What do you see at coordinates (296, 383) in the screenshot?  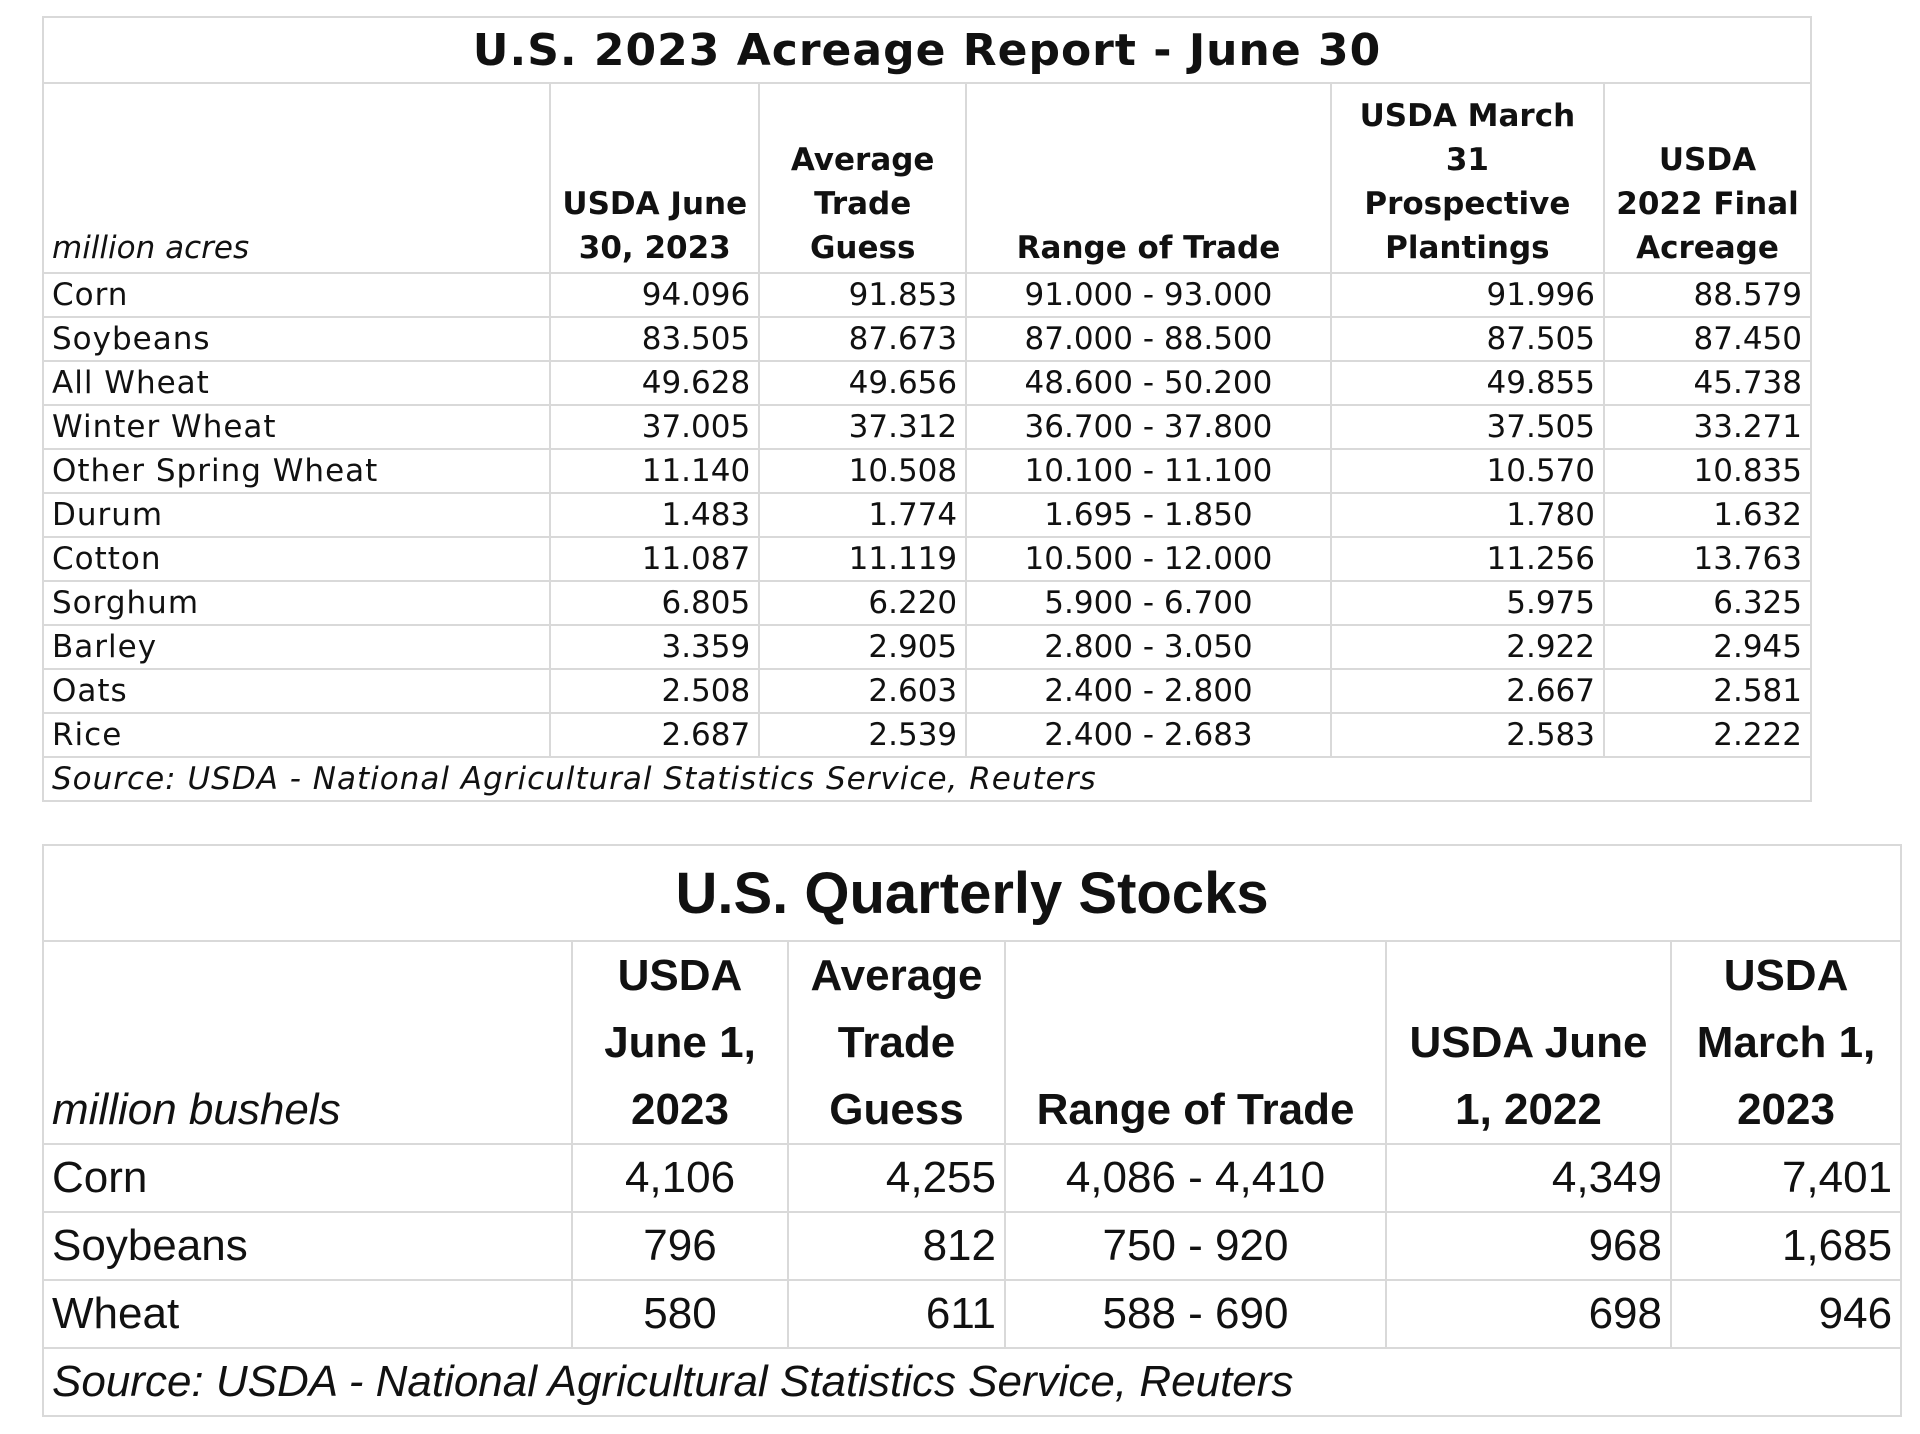 I see `acreage-cell-label: All Wheat` at bounding box center [296, 383].